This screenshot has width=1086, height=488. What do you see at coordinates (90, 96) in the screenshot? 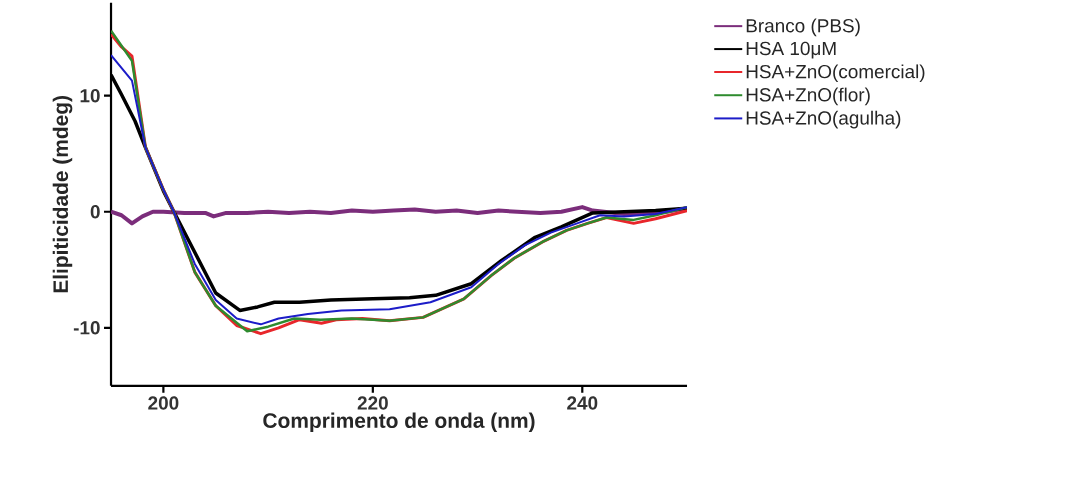
I see `y-tick-label: 10` at bounding box center [90, 96].